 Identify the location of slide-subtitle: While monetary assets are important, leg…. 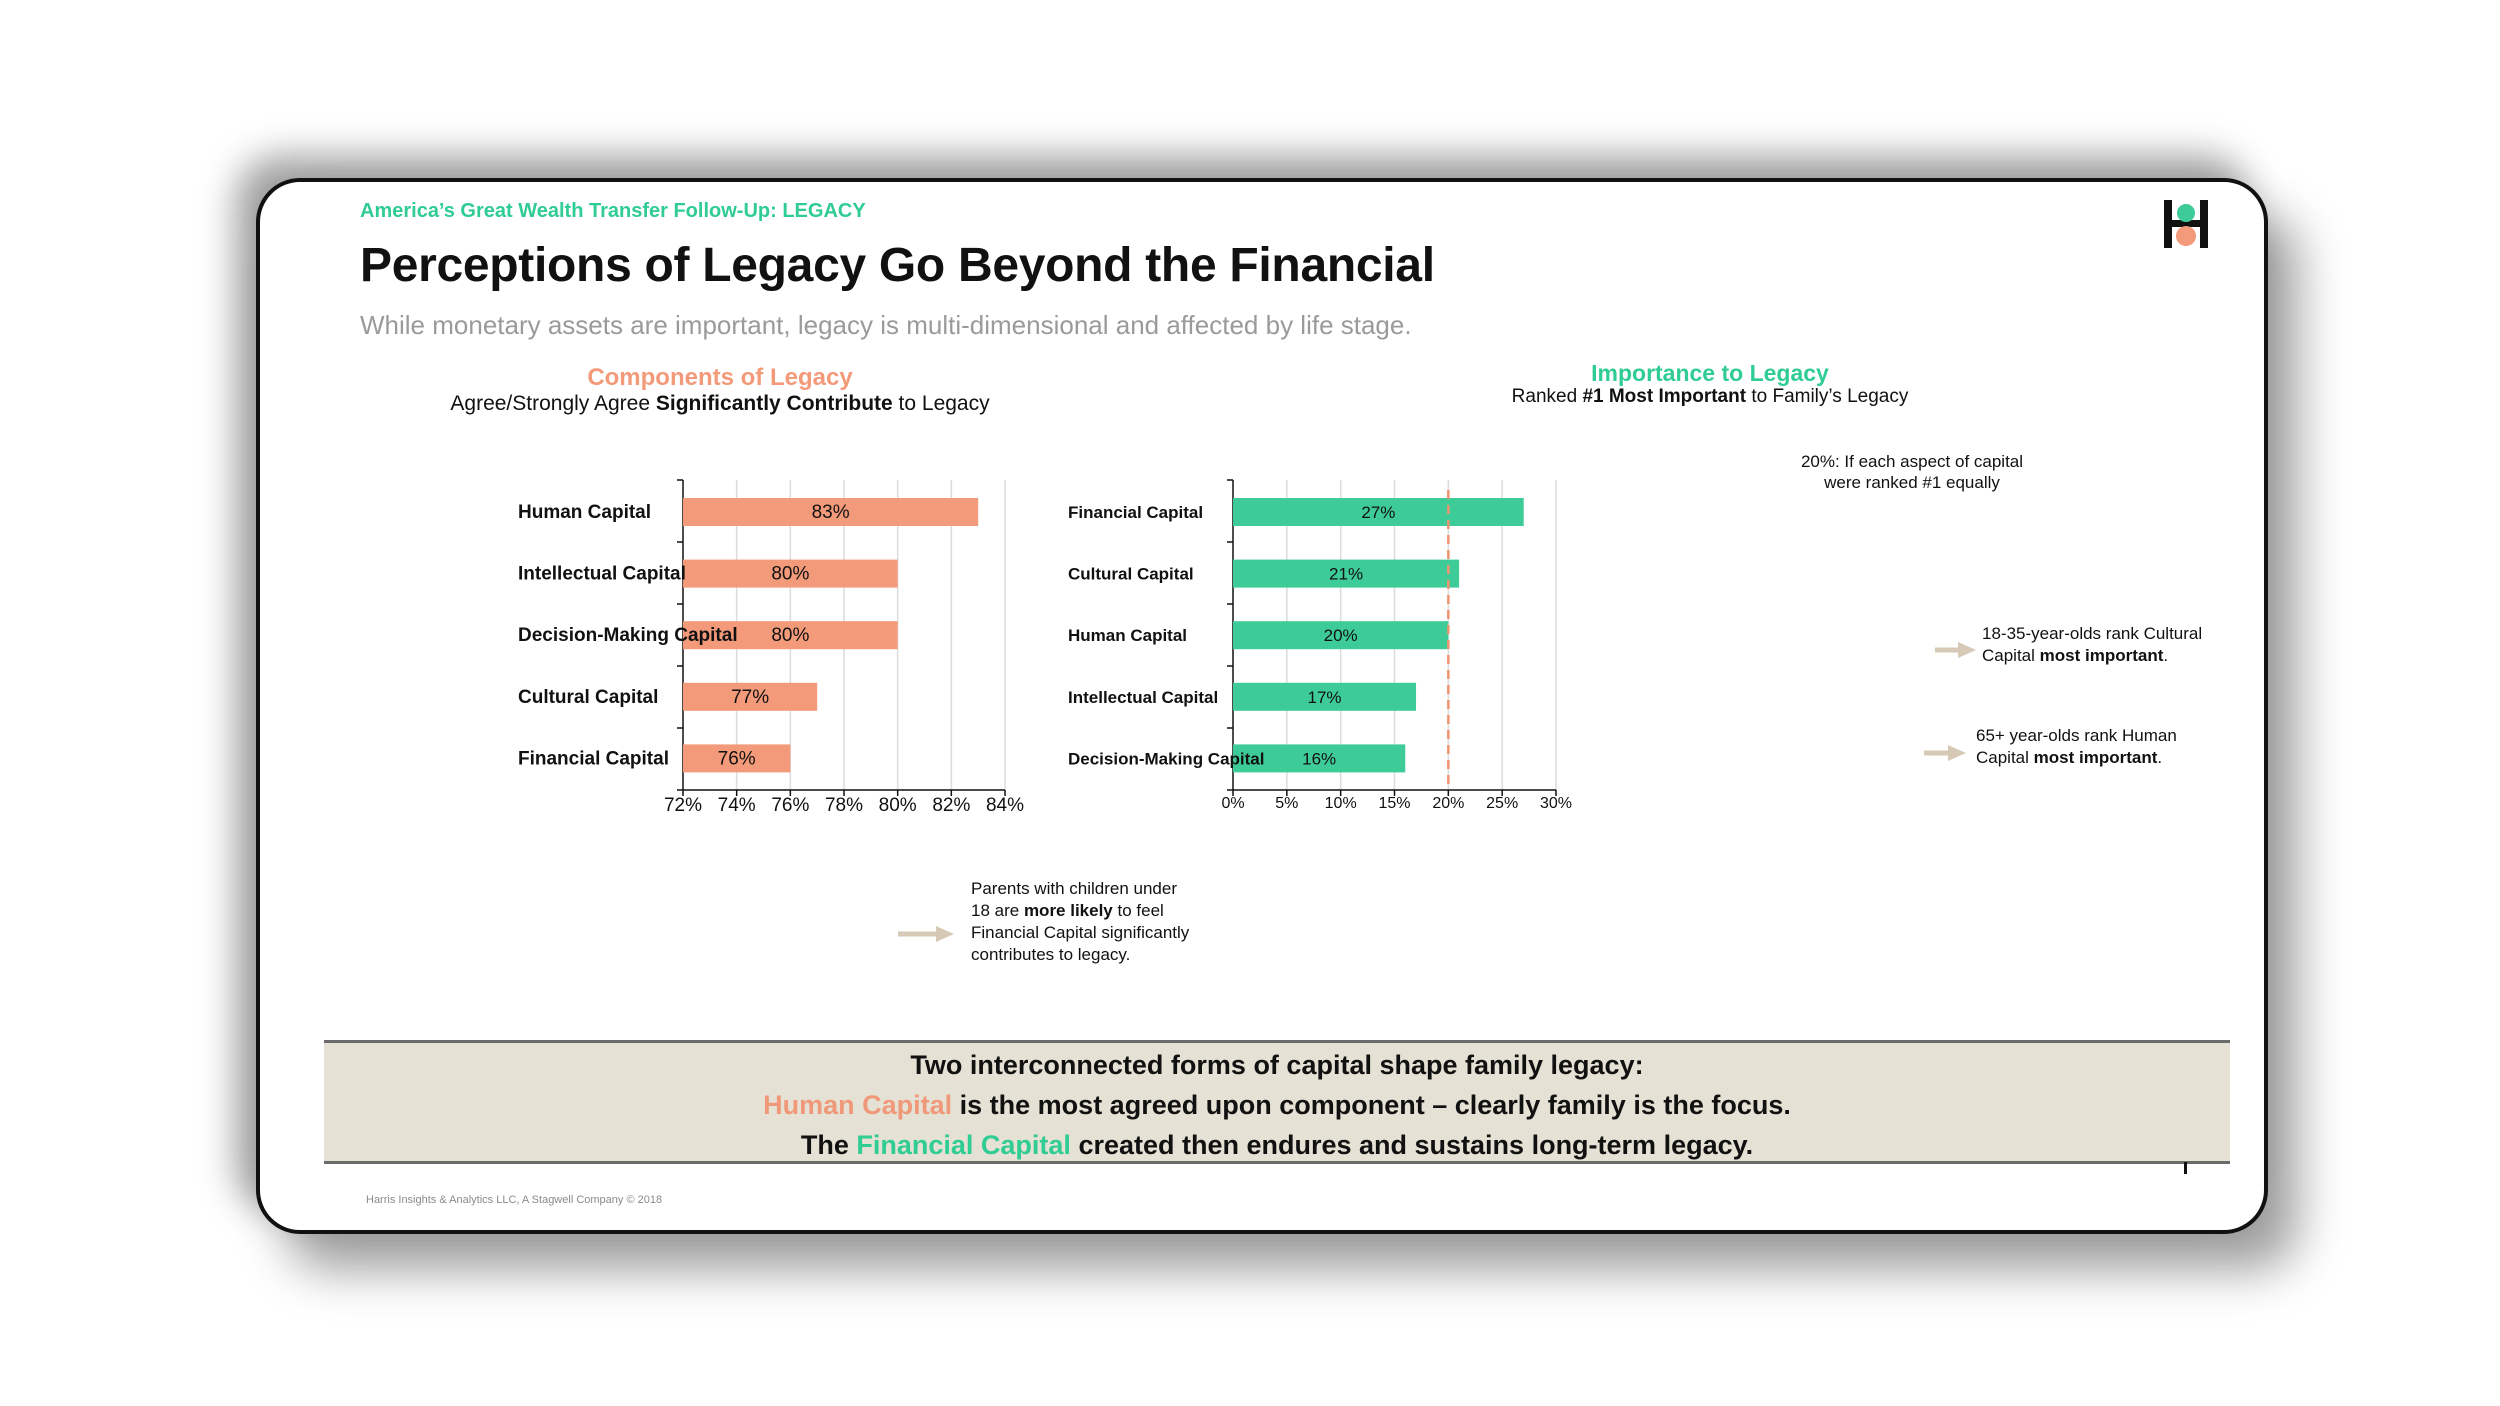
(886, 325).